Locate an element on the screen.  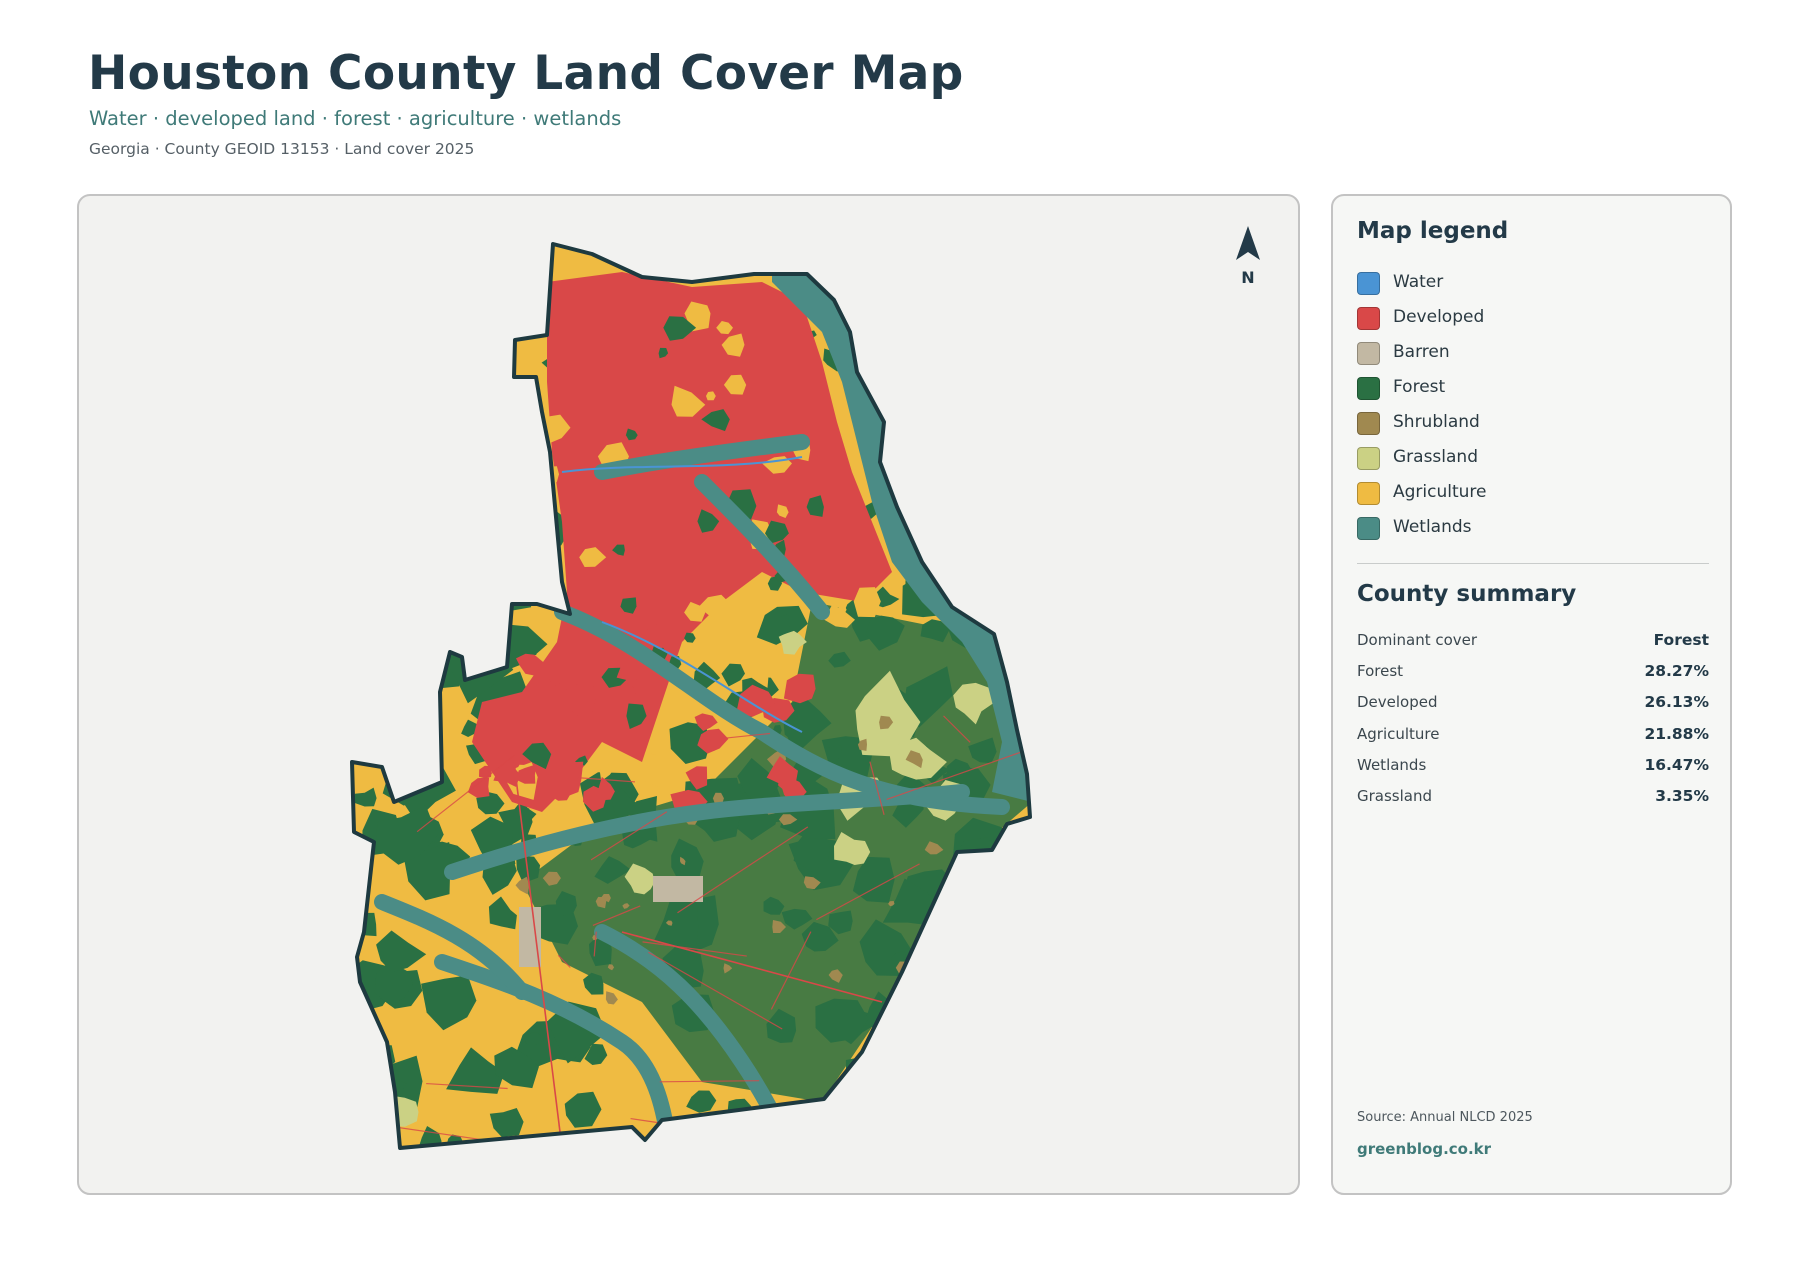
water-stream is located at coordinates (702, 677).